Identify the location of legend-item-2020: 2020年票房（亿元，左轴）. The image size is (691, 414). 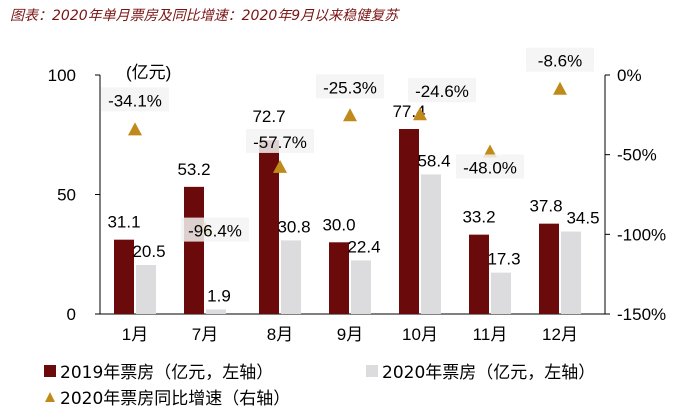
(480, 370).